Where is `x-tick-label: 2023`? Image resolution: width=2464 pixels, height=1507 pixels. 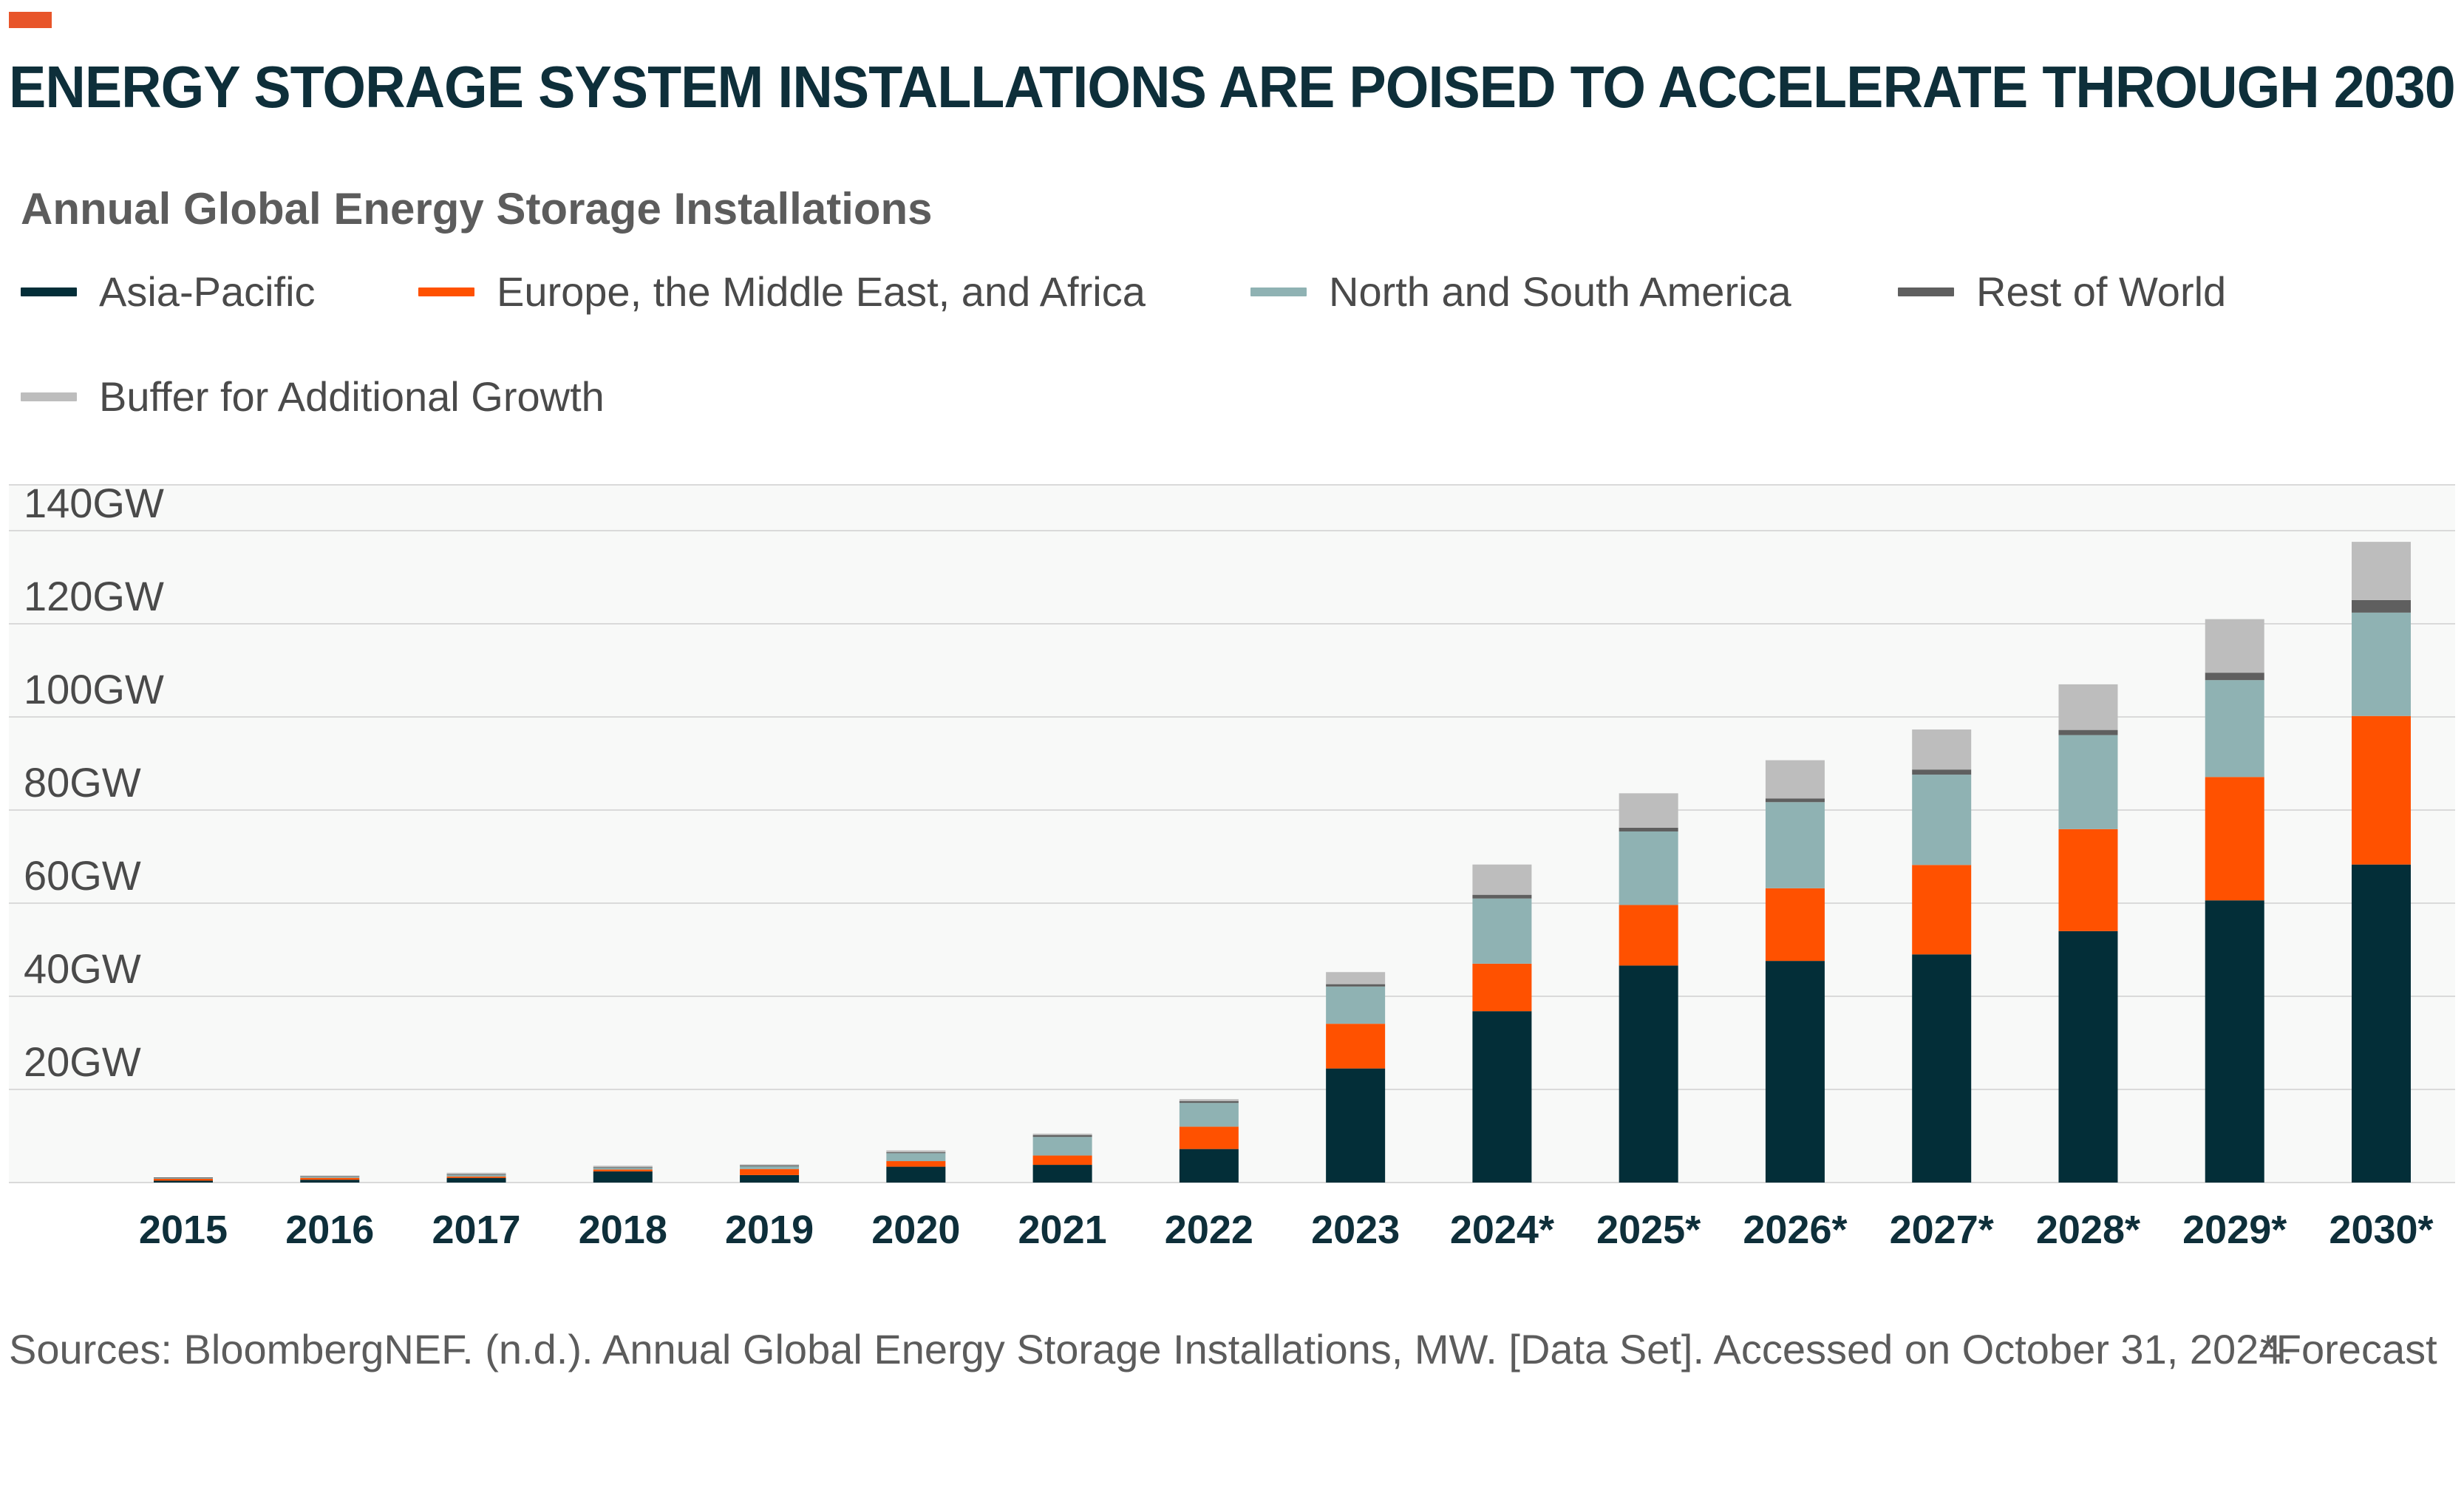 x-tick-label: 2023 is located at coordinates (1355, 1230).